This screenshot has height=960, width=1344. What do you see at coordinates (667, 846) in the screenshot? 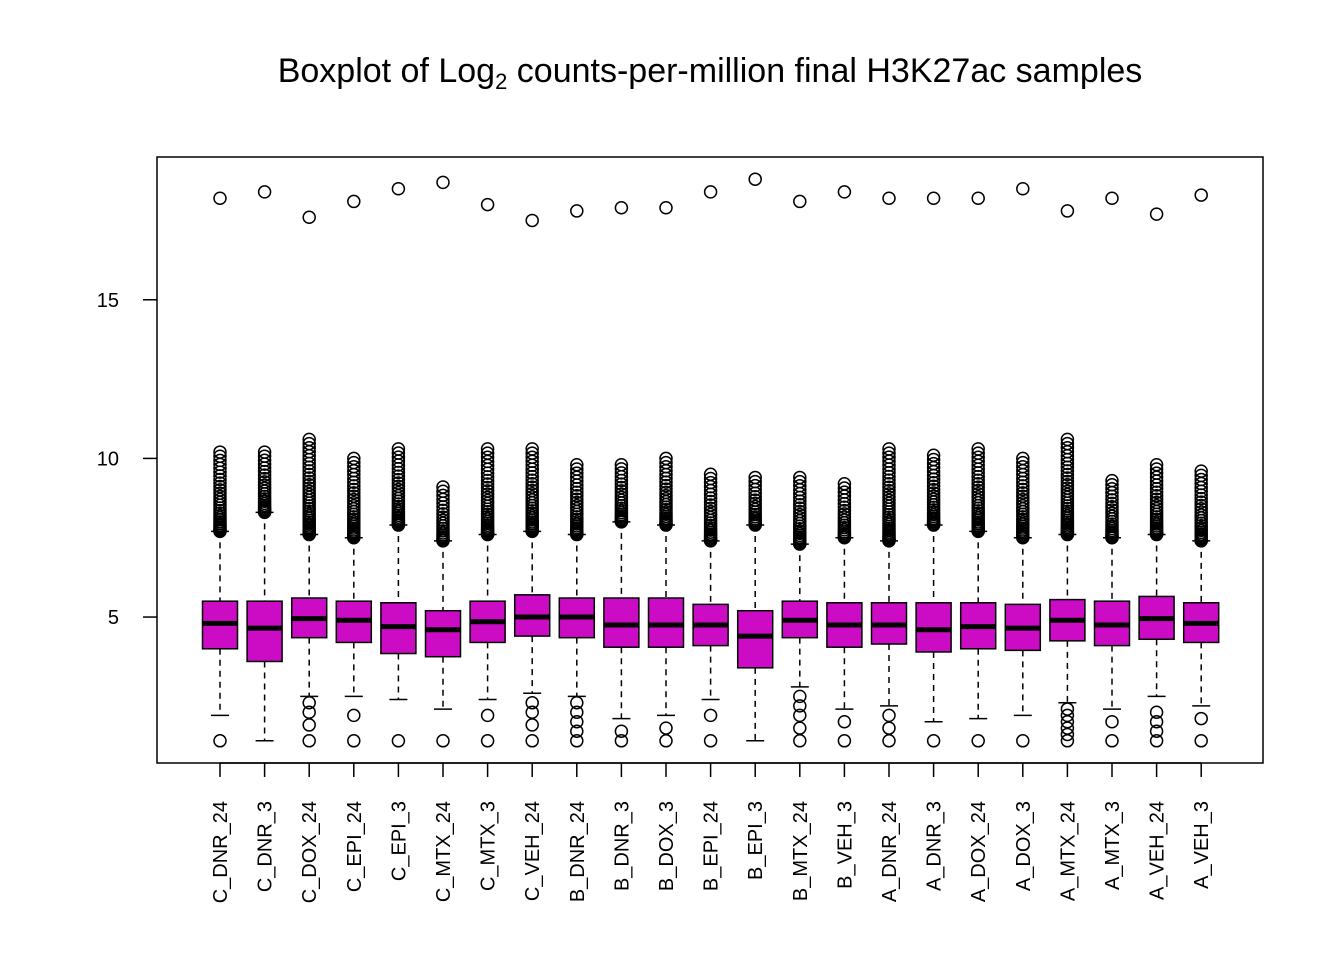
I see `x-tick-label: B_DOX_3` at bounding box center [667, 846].